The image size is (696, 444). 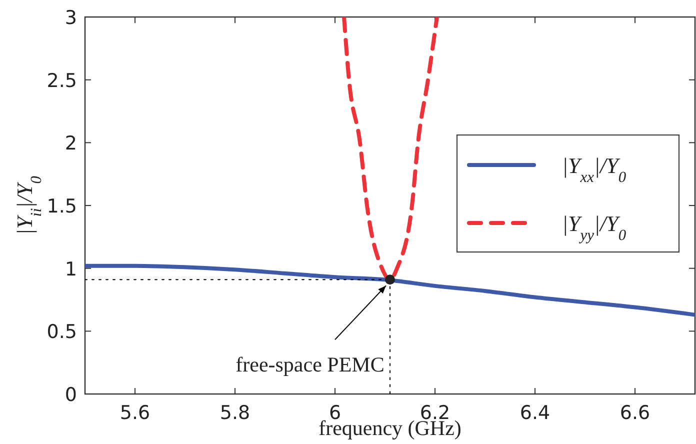 What do you see at coordinates (61, 81) in the screenshot?
I see `y-tick-label: 2.5` at bounding box center [61, 81].